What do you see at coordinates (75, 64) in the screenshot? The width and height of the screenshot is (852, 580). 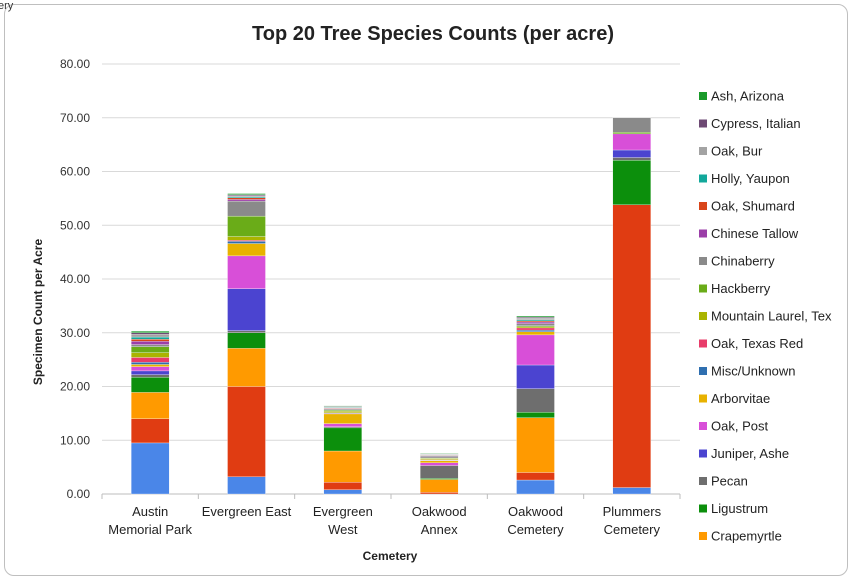 I see `y-tick-label: 80.00` at bounding box center [75, 64].